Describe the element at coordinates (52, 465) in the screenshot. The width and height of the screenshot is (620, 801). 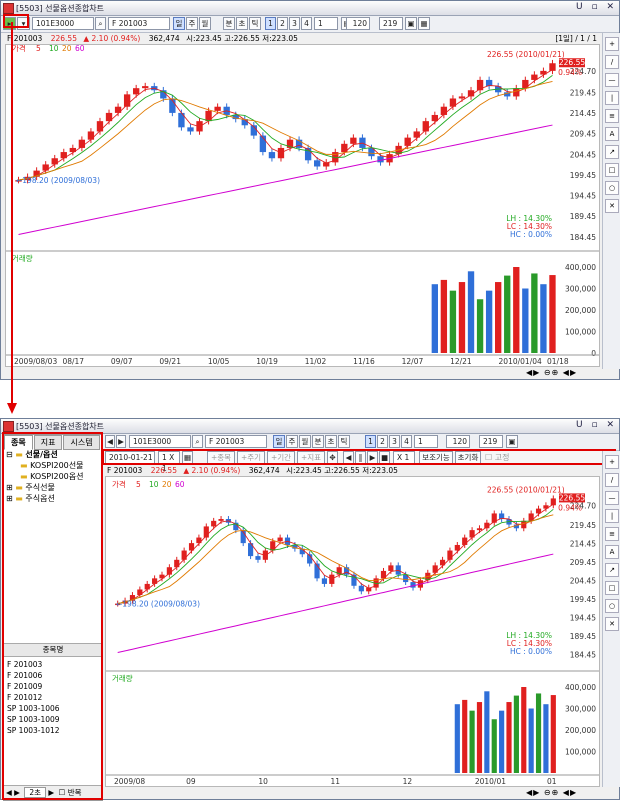
I see `tree-item-kospi-futures: ▬ KOSPI200선물` at that location.